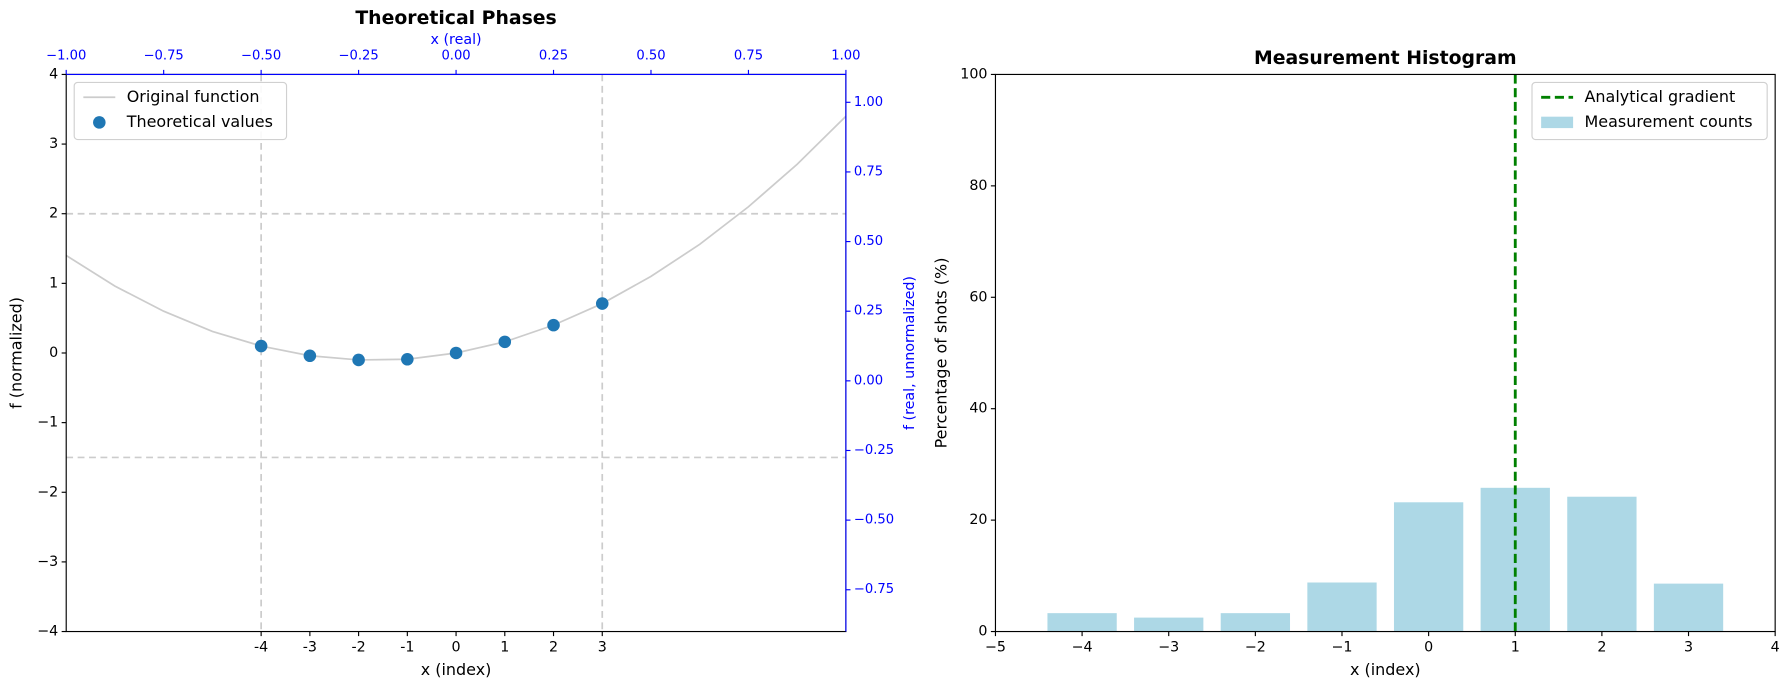  Describe the element at coordinates (455, 56) in the screenshot. I see `x2-tick-label: 0.00` at that location.